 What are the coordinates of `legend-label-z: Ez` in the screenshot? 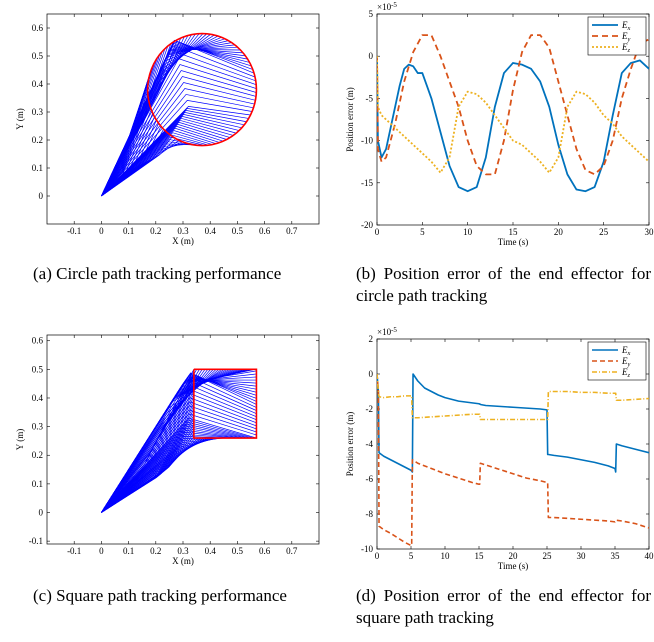 It's located at (626, 48).